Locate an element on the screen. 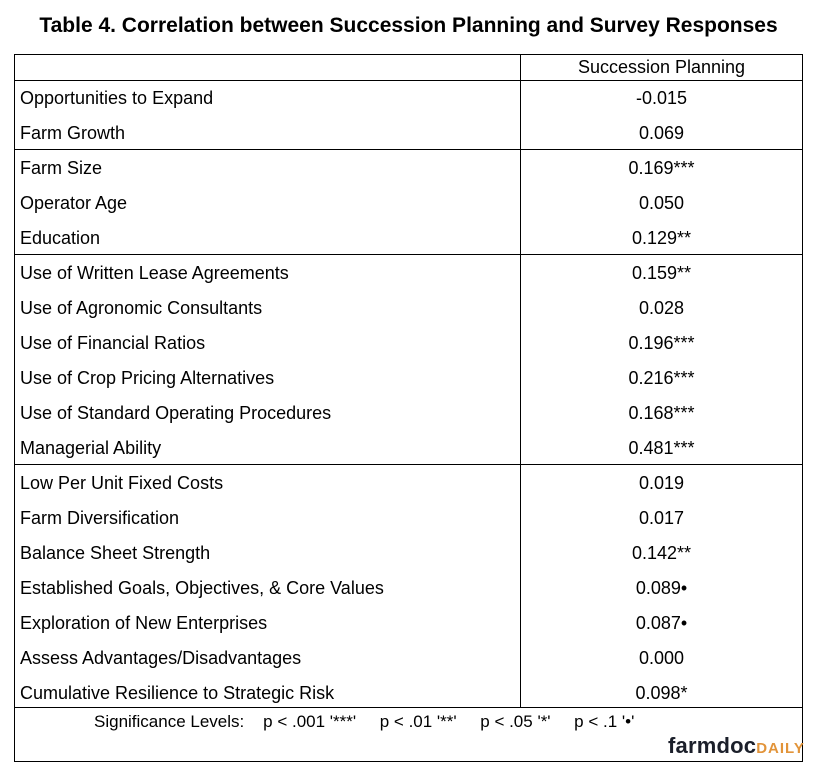  table-row: Farm Size 0.169*** is located at coordinates (408, 168).